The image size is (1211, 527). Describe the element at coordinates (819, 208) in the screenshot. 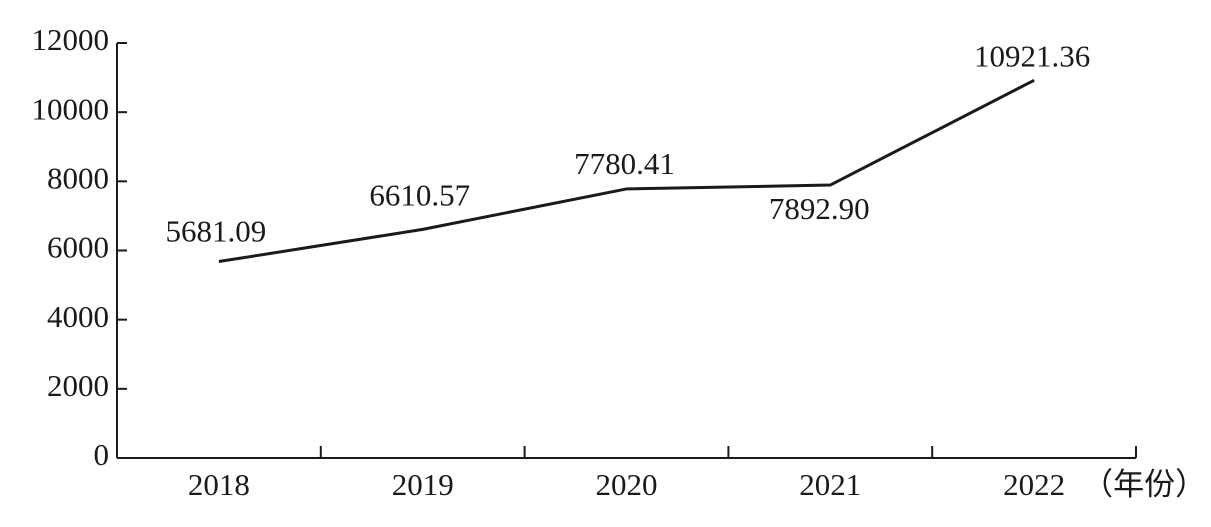

I see `data-label: 7892.90` at that location.